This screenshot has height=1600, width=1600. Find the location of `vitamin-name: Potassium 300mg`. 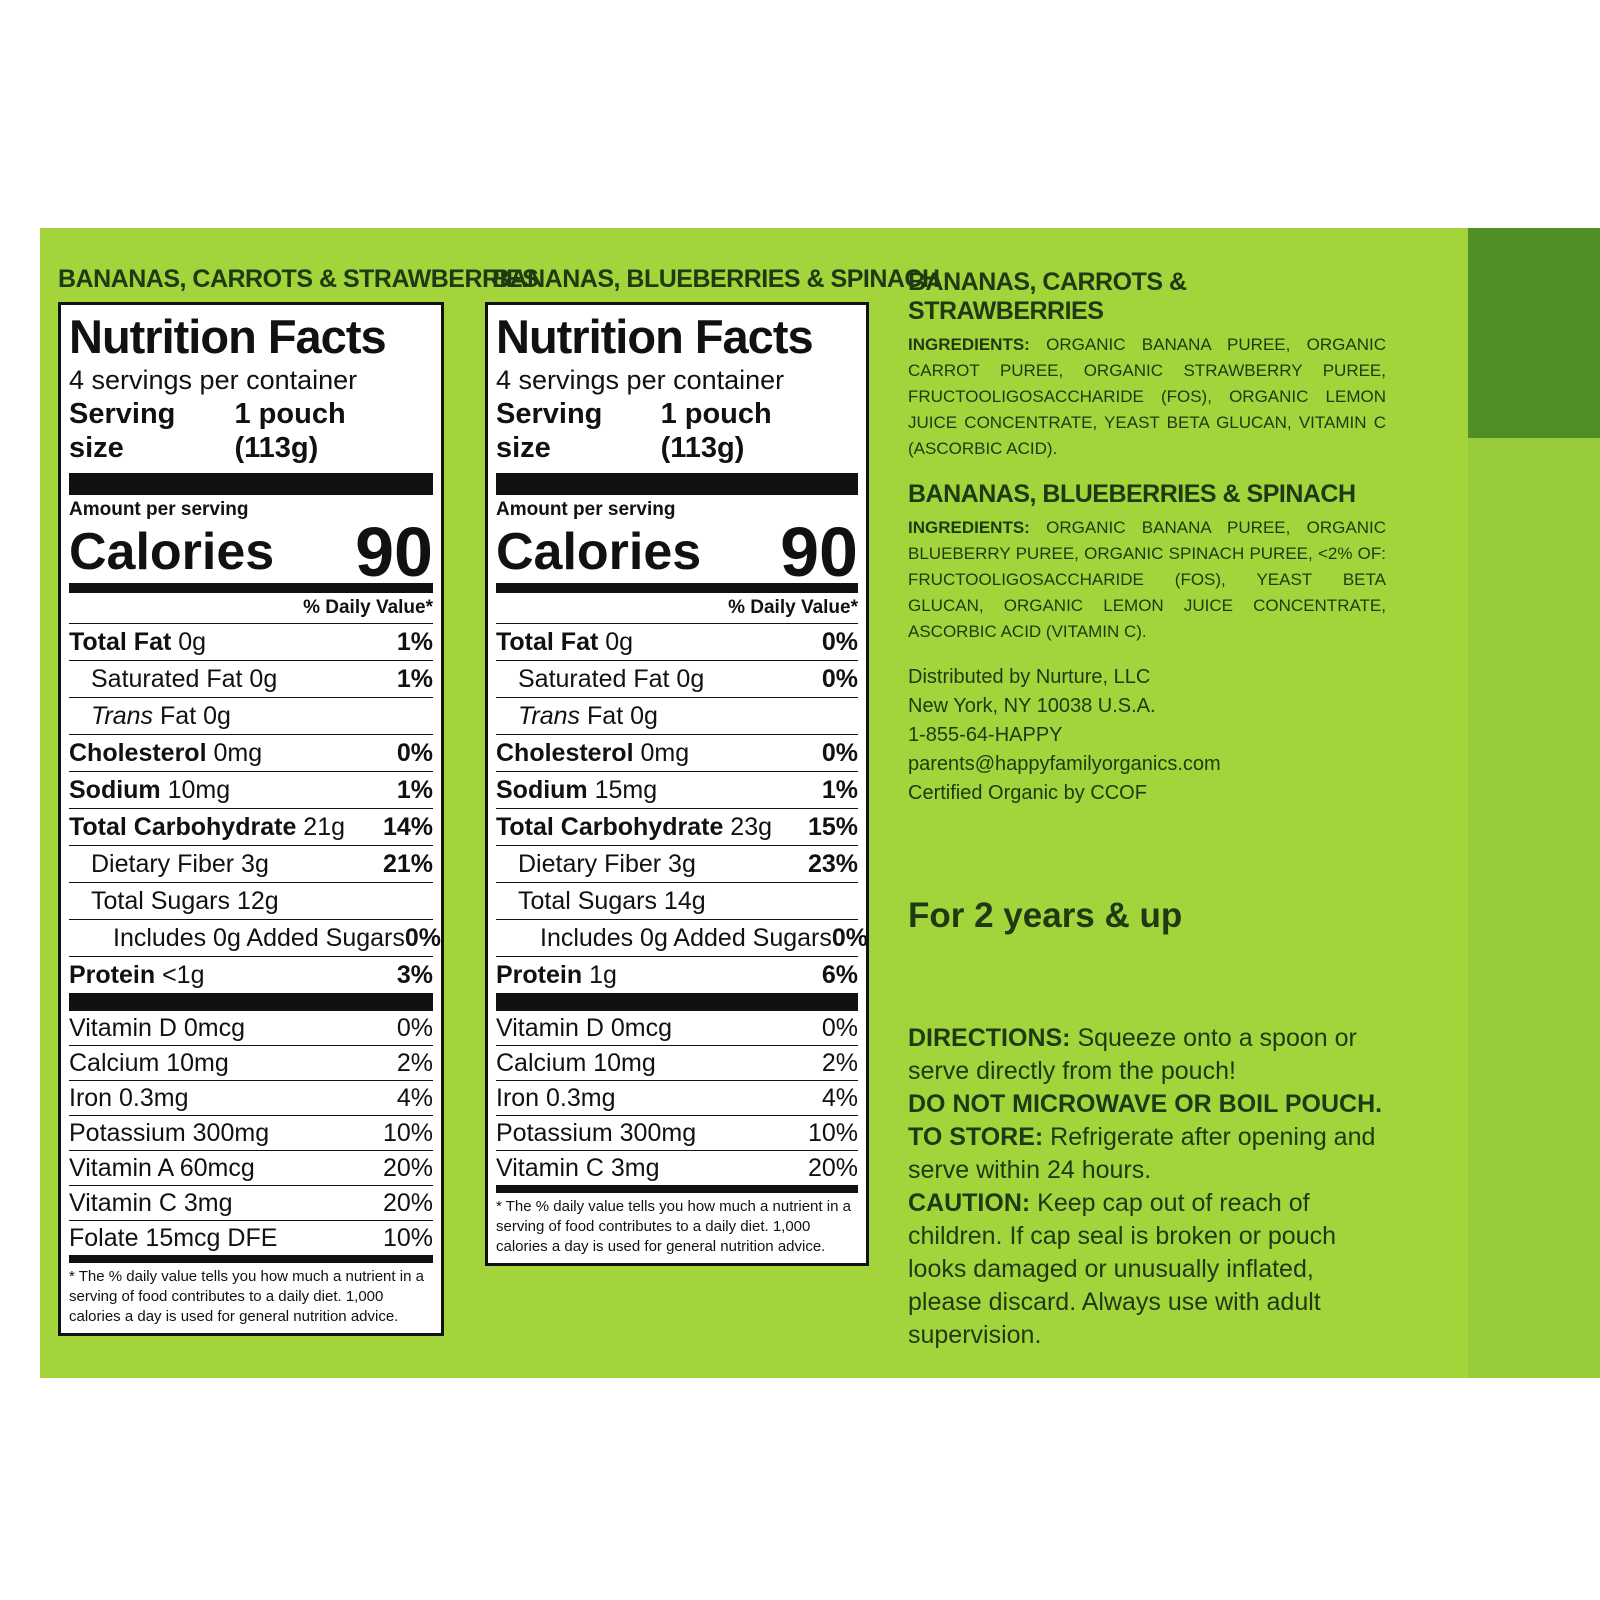

vitamin-name: Potassium 300mg is located at coordinates (169, 1133).